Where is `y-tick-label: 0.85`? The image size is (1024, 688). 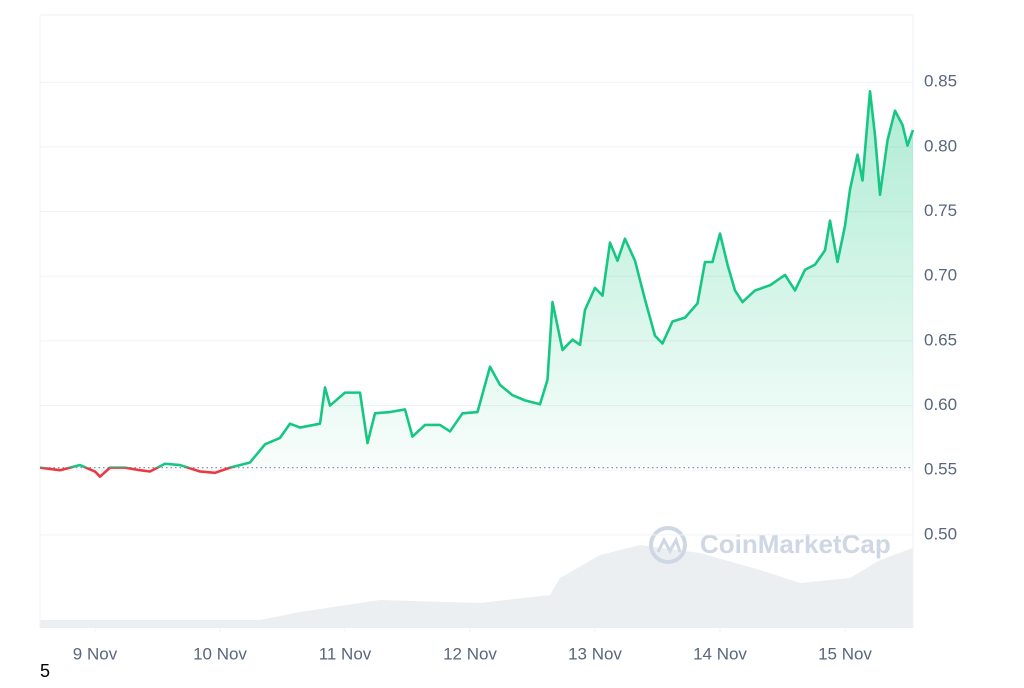
y-tick-label: 0.85 is located at coordinates (940, 81).